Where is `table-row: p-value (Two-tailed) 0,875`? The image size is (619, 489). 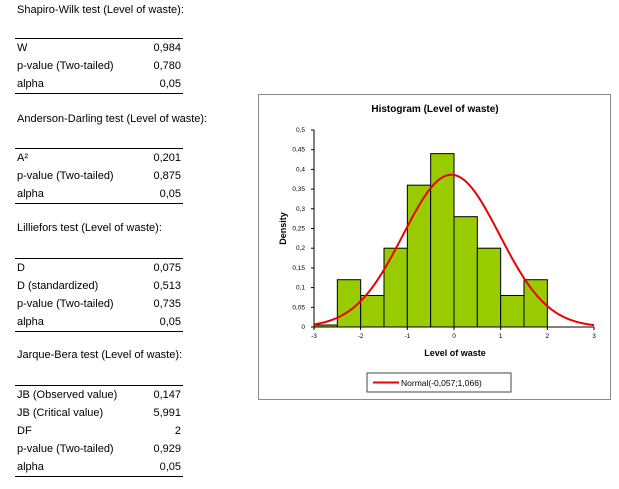 table-row: p-value (Two-tailed) 0,875 is located at coordinates (99, 176).